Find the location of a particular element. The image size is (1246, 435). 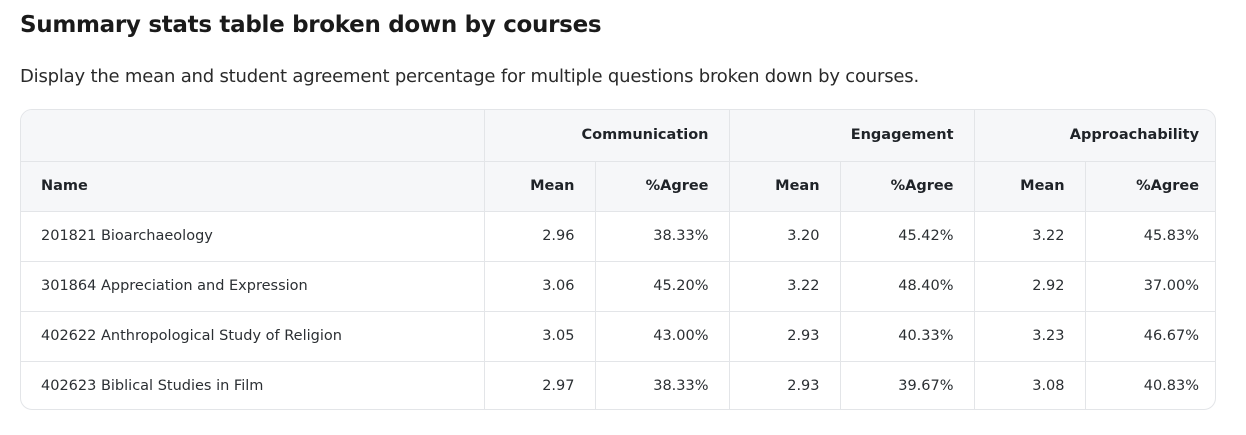

communication-mean-cell: 3.05 is located at coordinates (539, 336).